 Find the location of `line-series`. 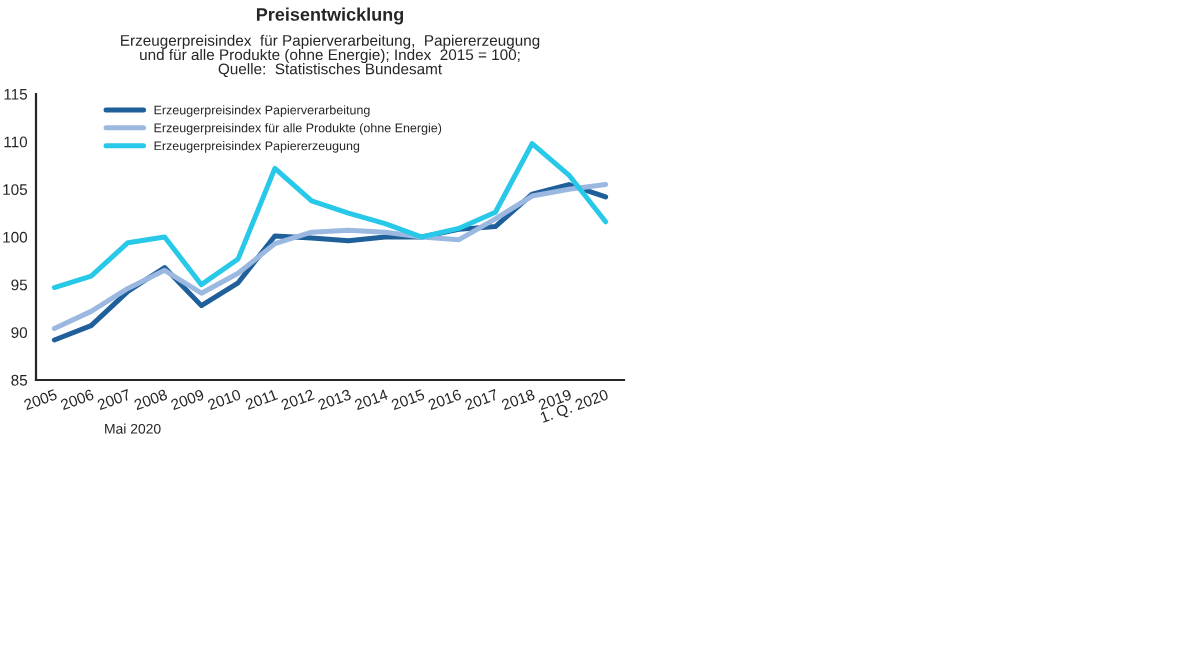

line-series is located at coordinates (330, 216).